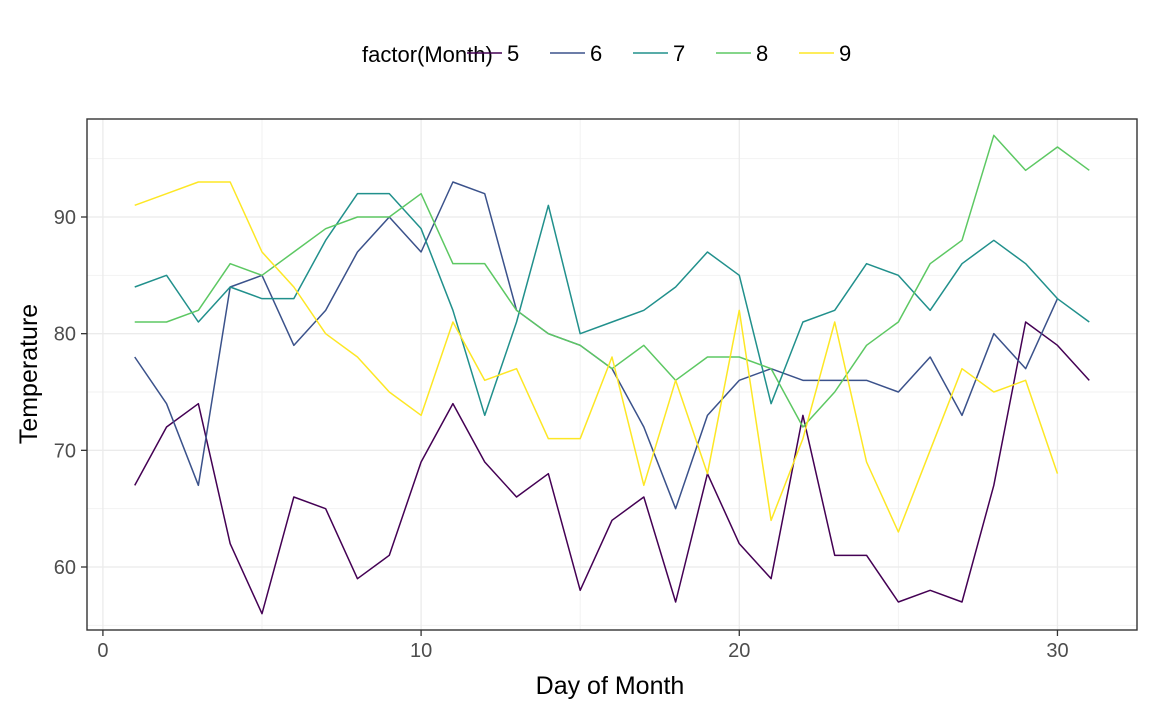 Image resolution: width=1152 pixels, height=711 pixels. What do you see at coordinates (762, 53) in the screenshot?
I see `legend-label-8: 8` at bounding box center [762, 53].